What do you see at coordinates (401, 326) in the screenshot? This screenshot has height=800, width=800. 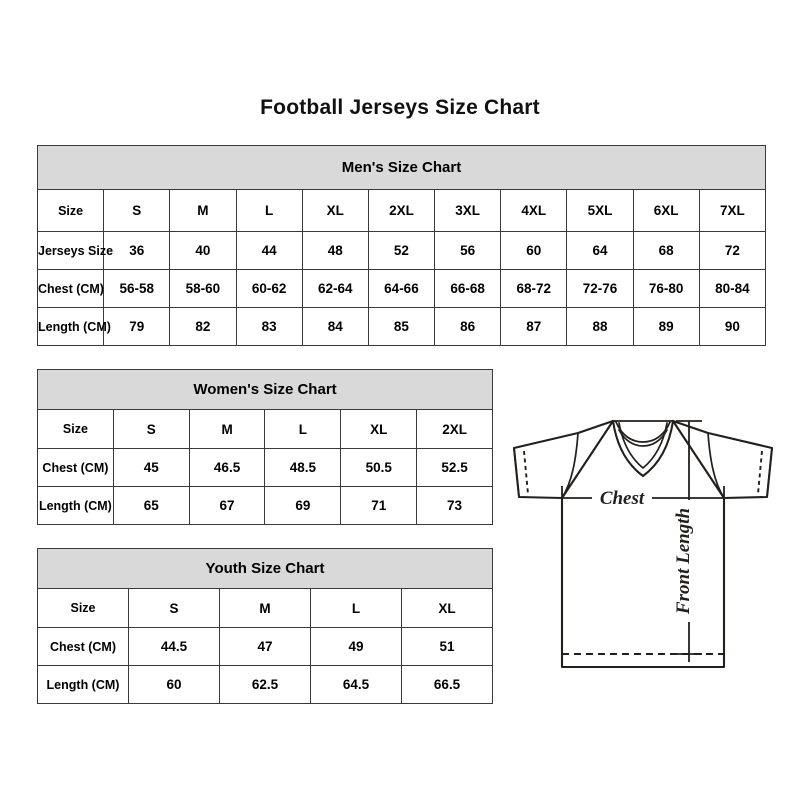 I see `mens-cell-2-4: 85` at bounding box center [401, 326].